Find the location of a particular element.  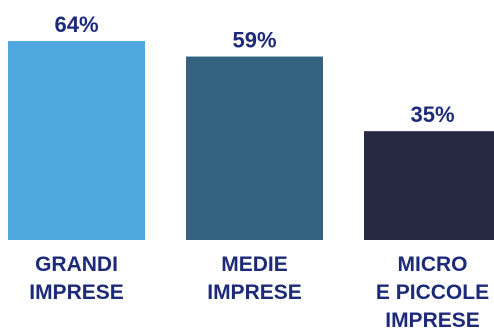

category-label-line: GRANDI is located at coordinates (76, 264).